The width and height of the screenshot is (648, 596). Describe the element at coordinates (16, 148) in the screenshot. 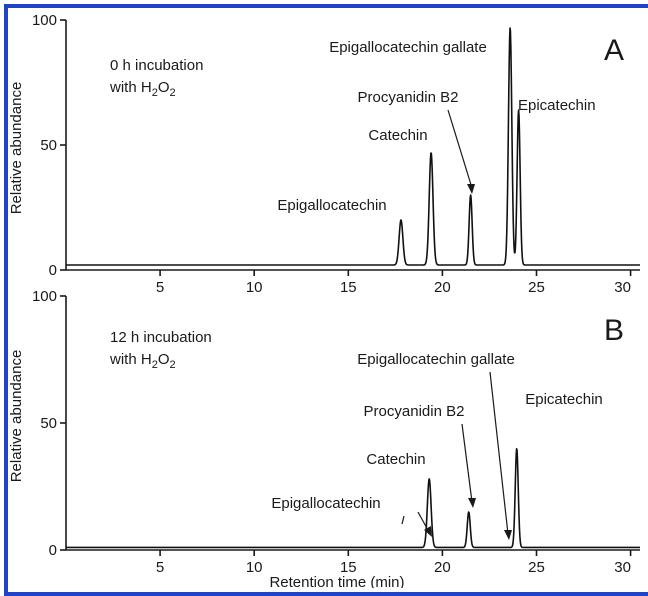

I see `panel-a-ylabel: Relative abundance` at that location.